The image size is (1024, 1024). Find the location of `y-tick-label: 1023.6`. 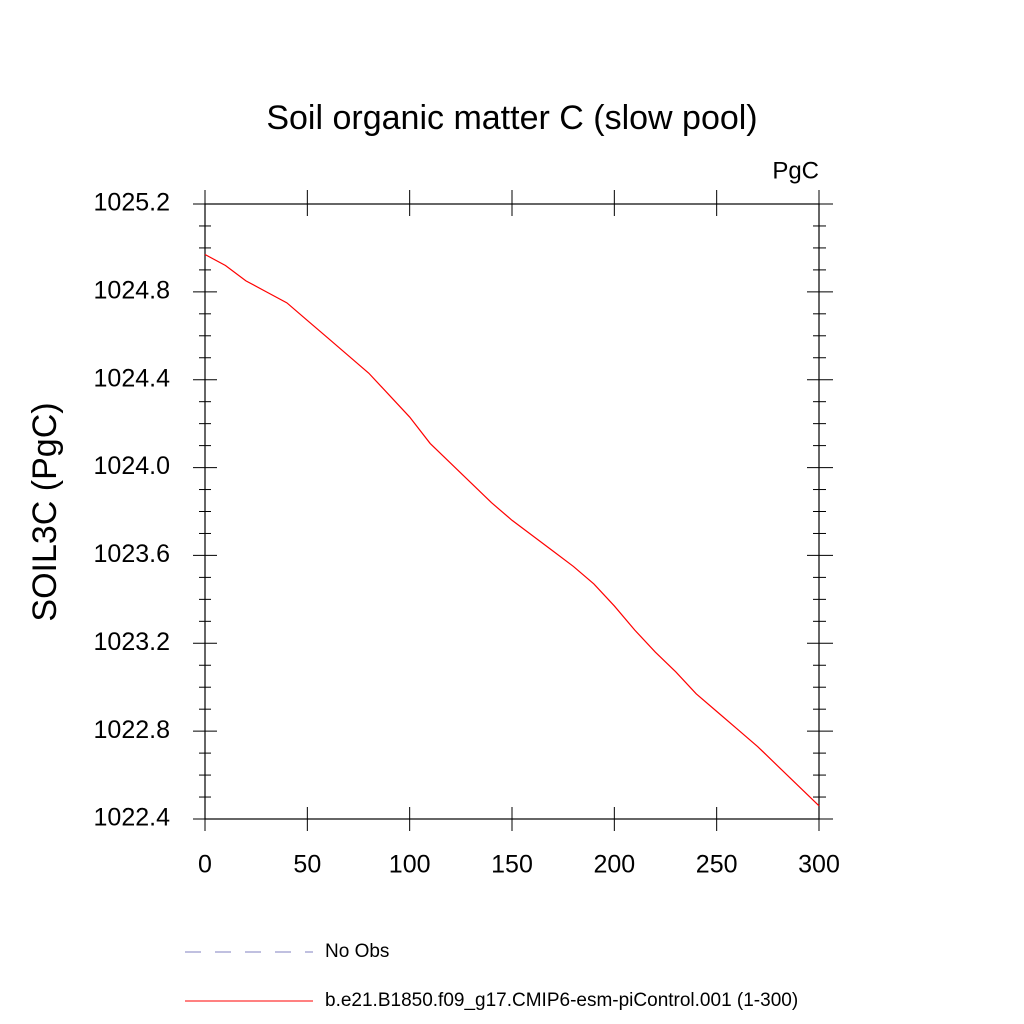

y-tick-label: 1023.6 is located at coordinates (132, 554).